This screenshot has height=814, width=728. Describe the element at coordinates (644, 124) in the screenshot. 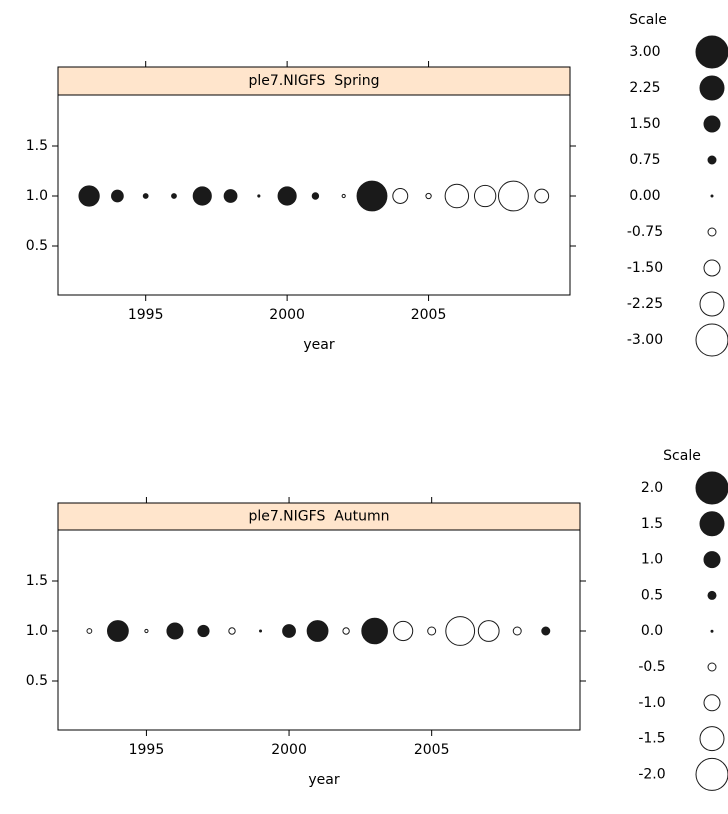

I see `legend-label: 1.50` at that location.